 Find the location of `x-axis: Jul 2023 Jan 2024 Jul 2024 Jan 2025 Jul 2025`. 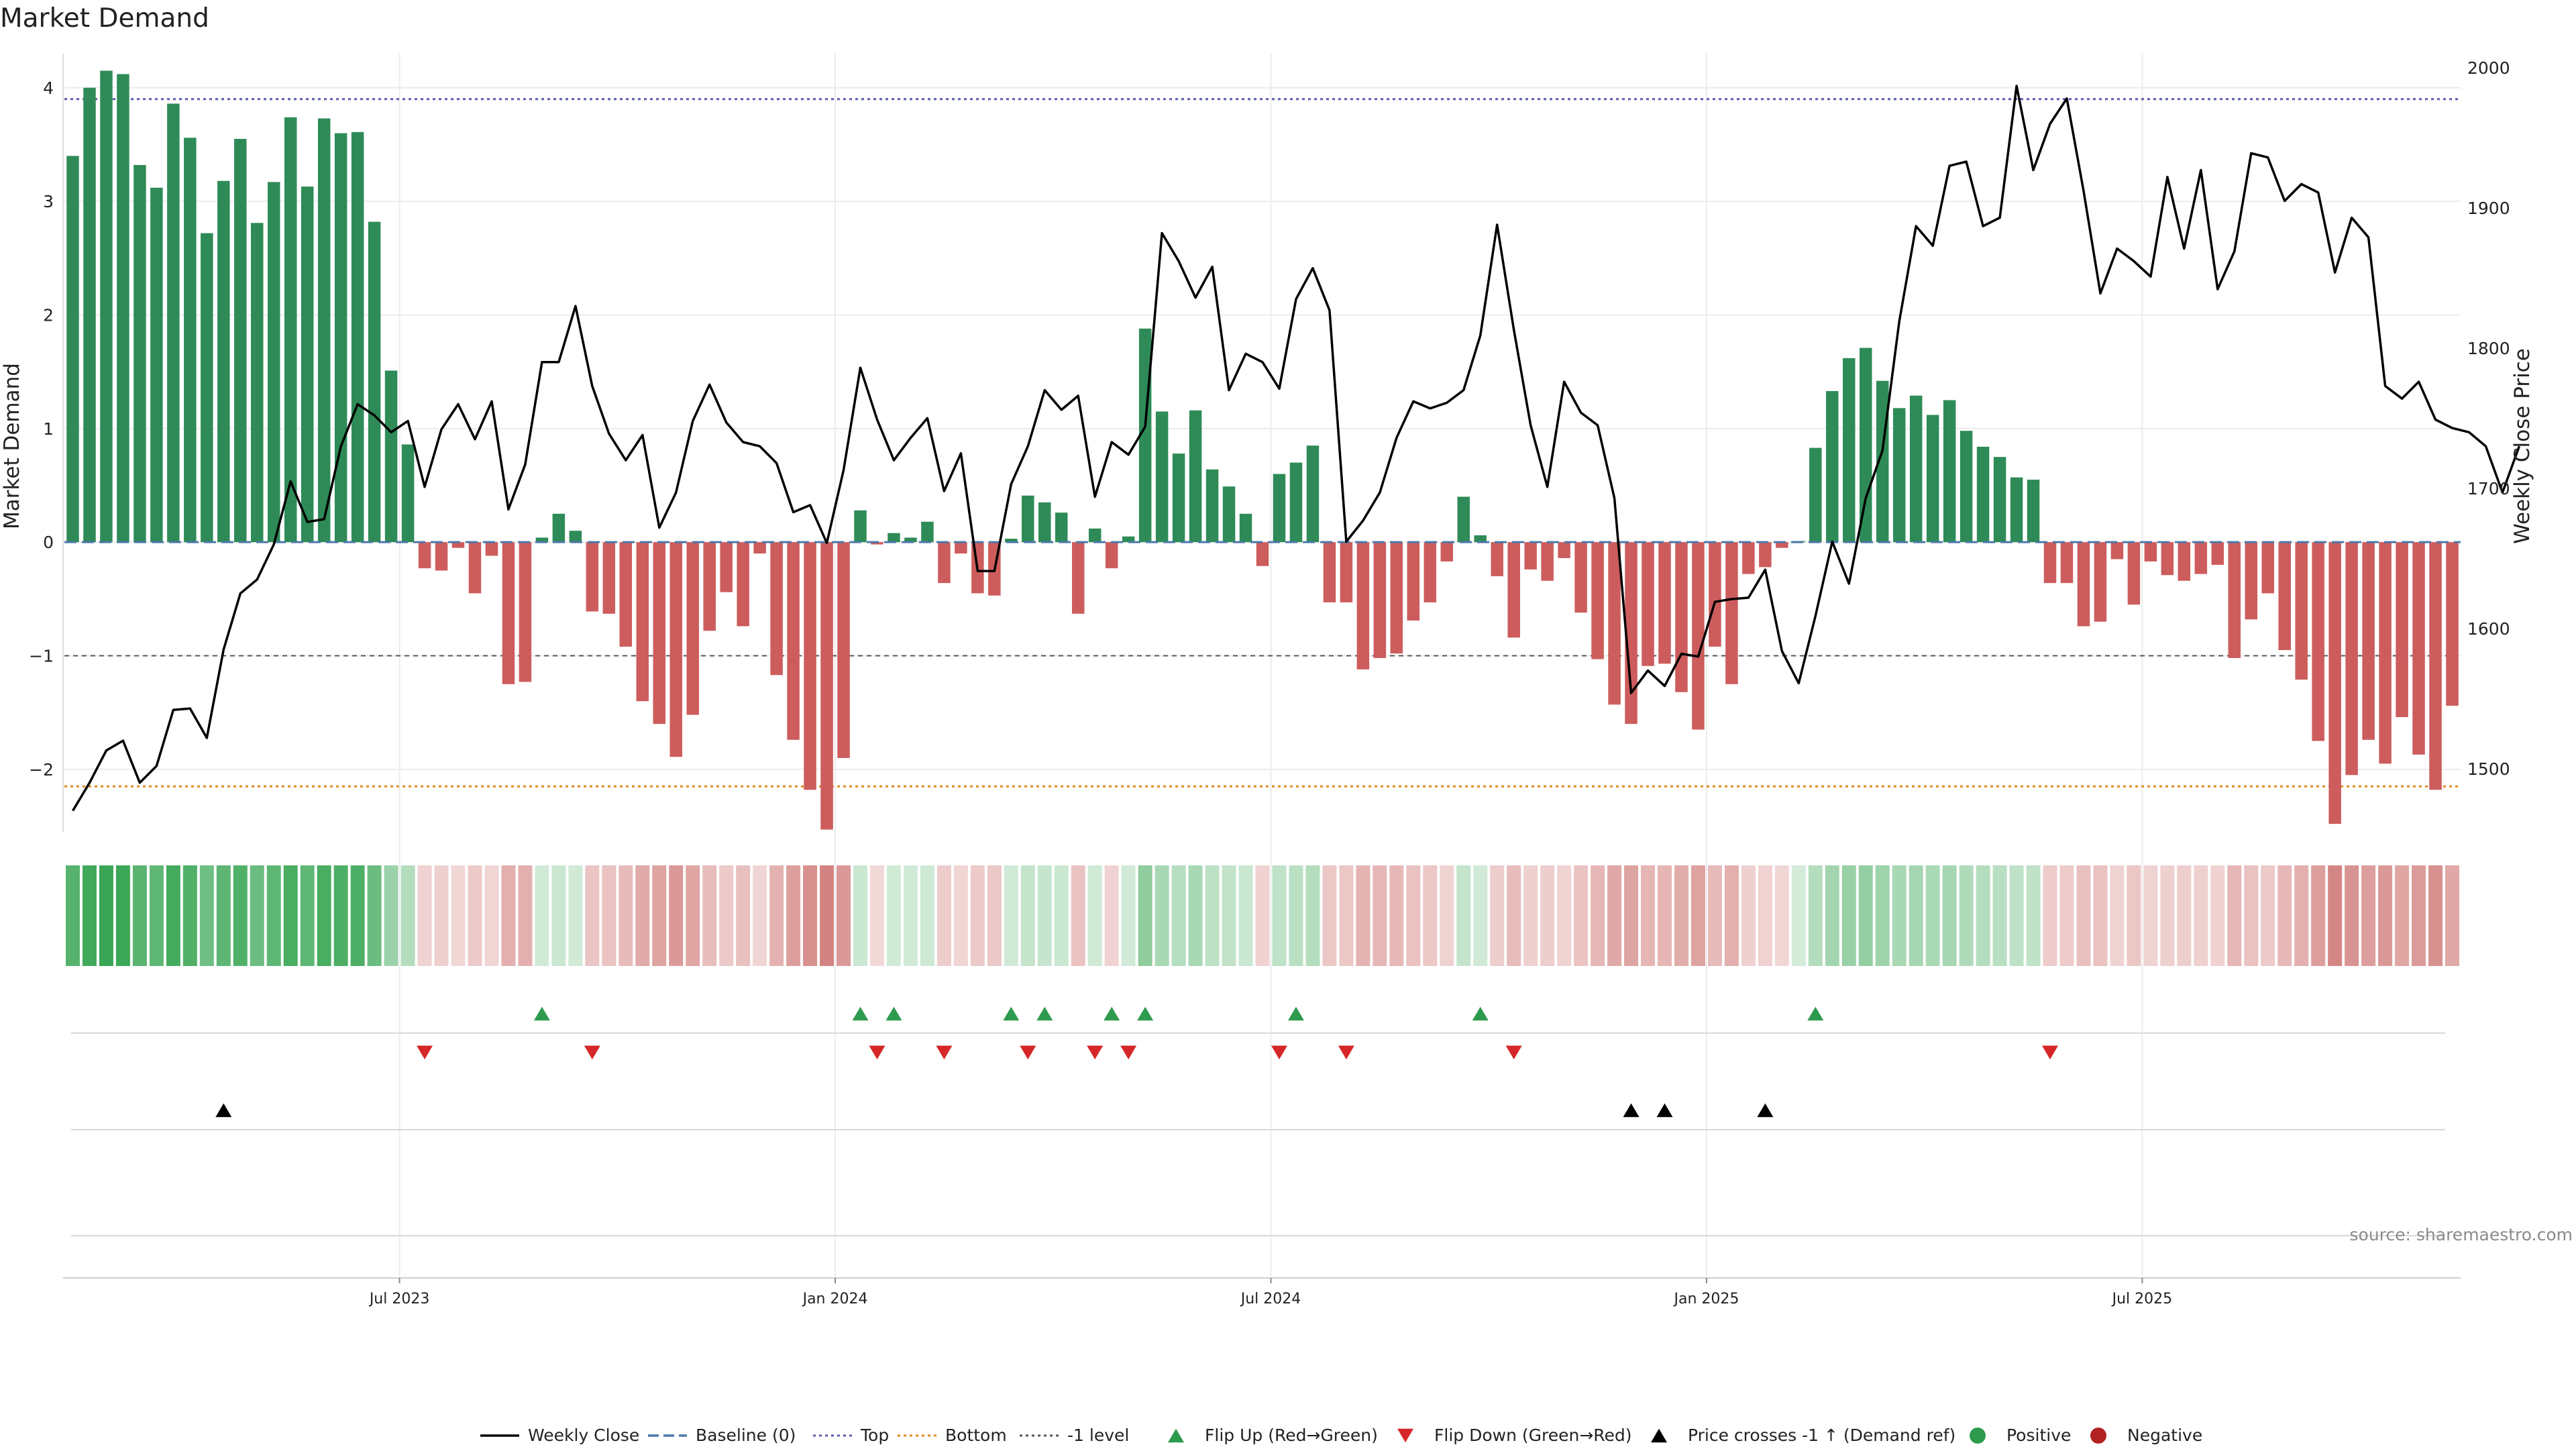

x-axis: Jul 2023 Jan 2024 Jul 2024 Jan 2025 Jul 2025 is located at coordinates (1262, 1292).